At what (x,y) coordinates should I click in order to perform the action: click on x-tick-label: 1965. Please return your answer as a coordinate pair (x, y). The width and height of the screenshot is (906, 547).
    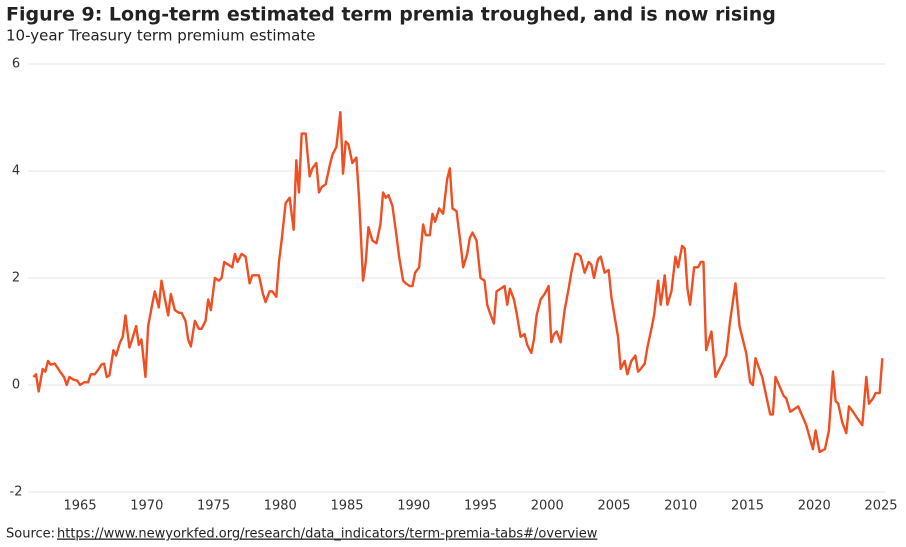
    Looking at the image, I should click on (80, 506).